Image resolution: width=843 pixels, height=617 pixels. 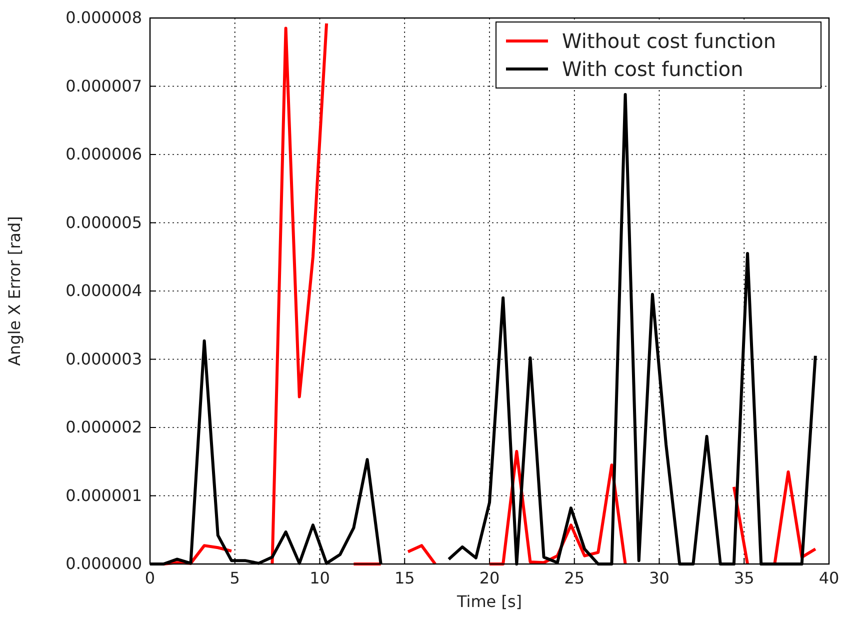 I want to click on x-tick-label: 15, so click(x=404, y=578).